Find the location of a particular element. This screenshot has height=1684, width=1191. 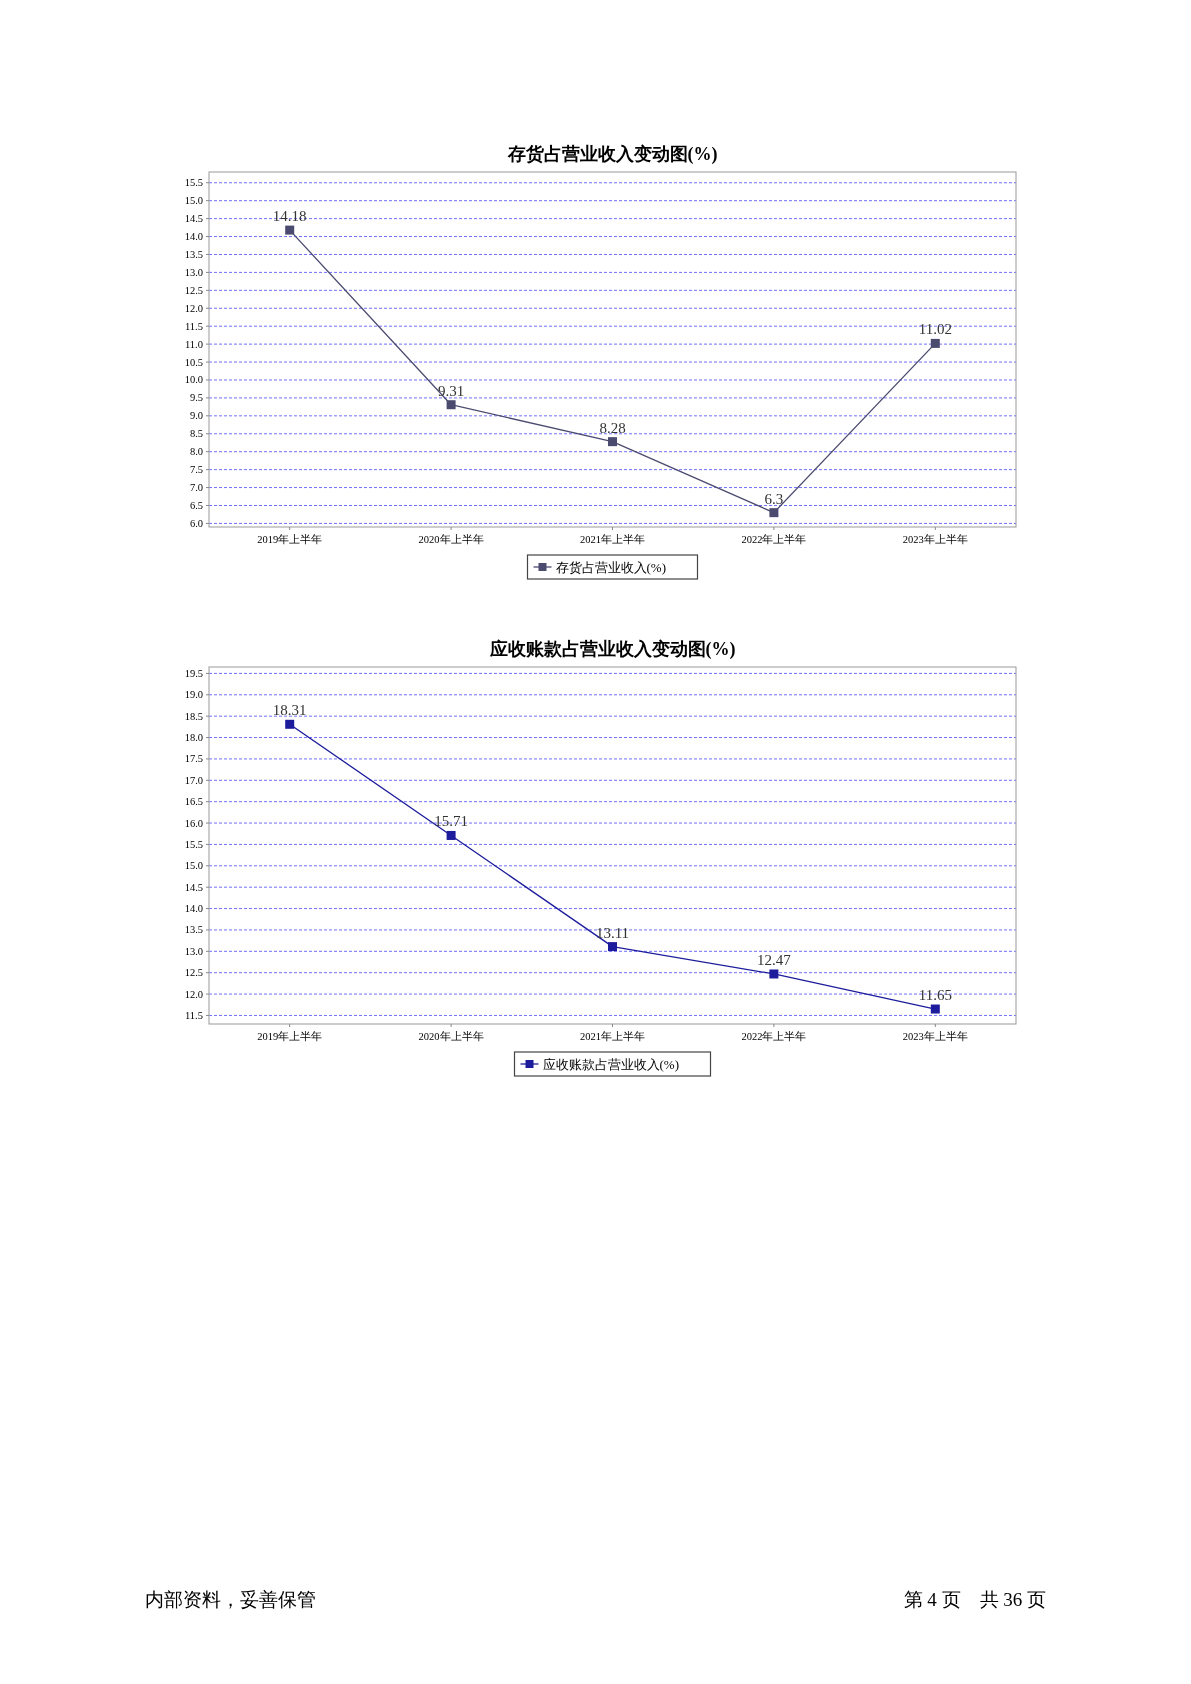

chart-title: 应收账款占营业收入变动图(%) is located at coordinates (612, 649).